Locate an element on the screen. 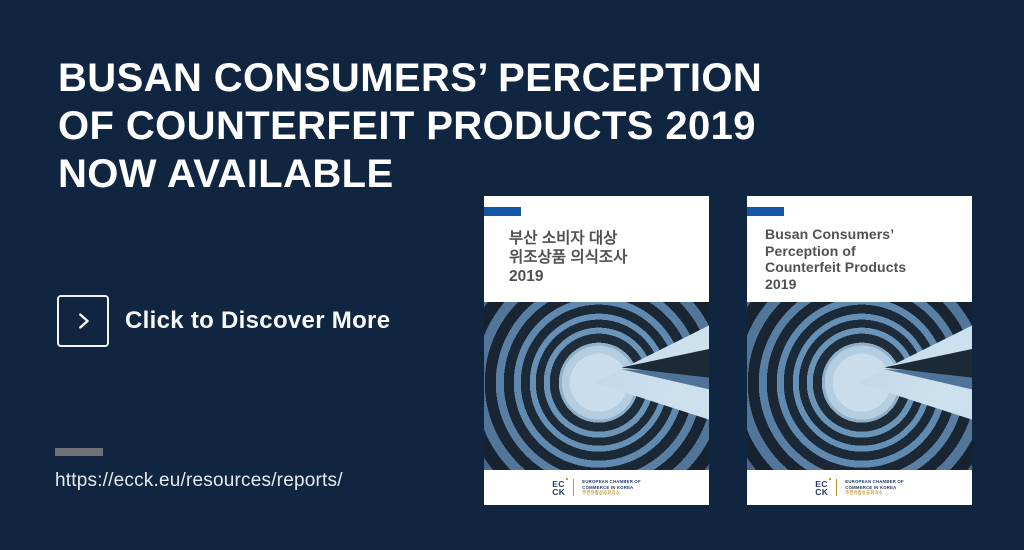  discover-more-button: Click to Discover More is located at coordinates (223, 321).